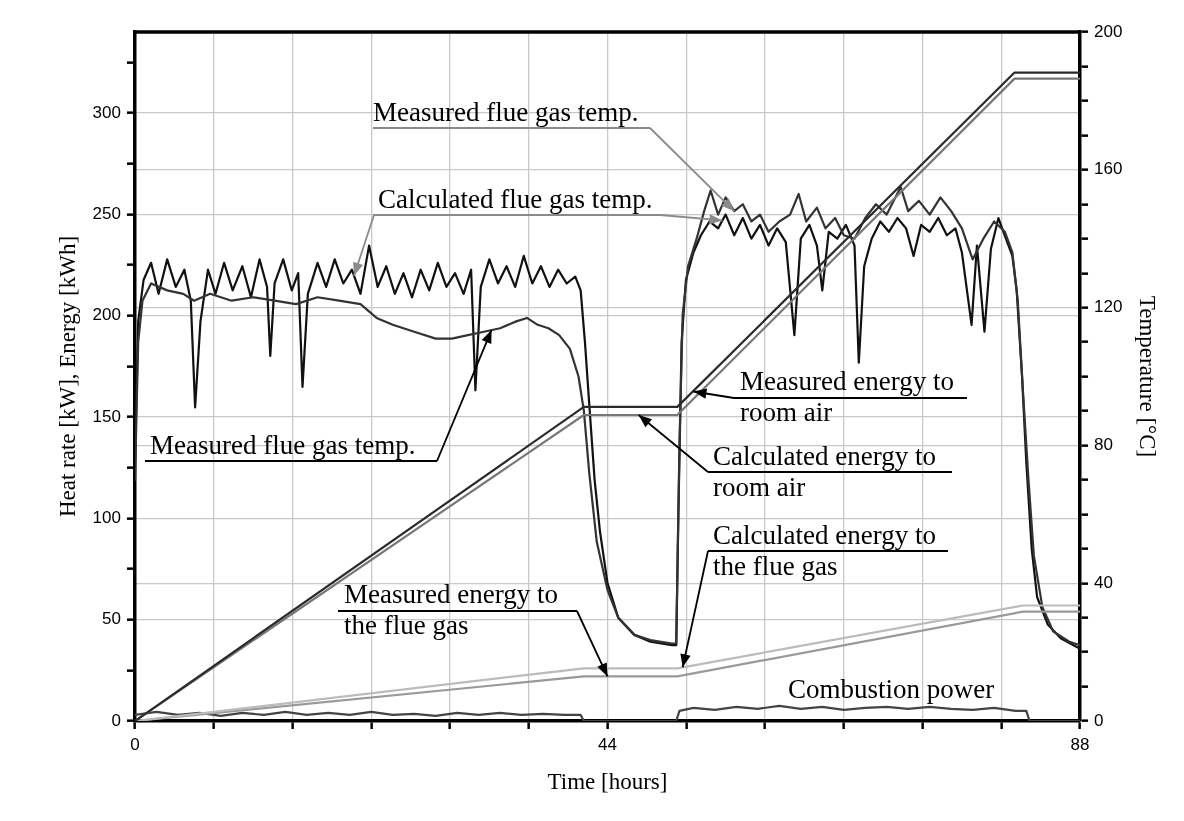 The image size is (1184, 821). I want to click on annotation: Combustion power, so click(891, 689).